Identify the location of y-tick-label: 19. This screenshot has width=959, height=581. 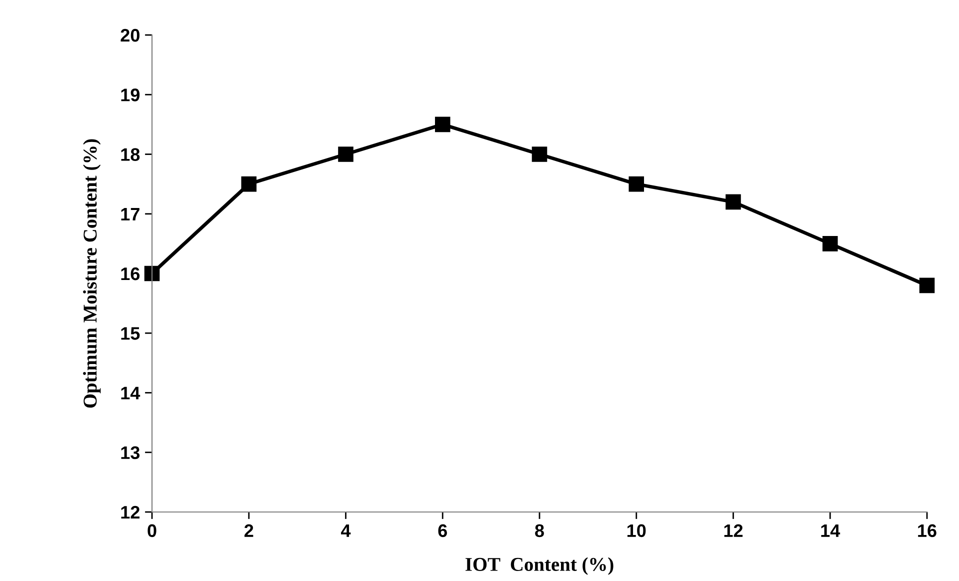
(130, 95).